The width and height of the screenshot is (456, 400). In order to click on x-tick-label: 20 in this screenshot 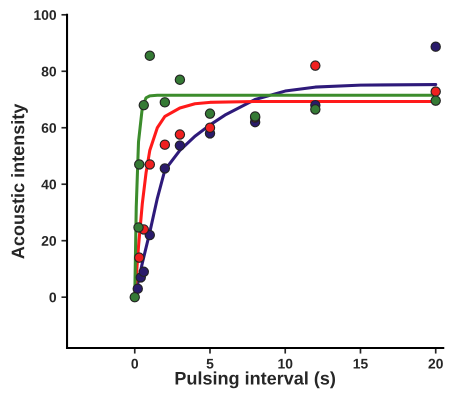, I will do `click(435, 363)`.